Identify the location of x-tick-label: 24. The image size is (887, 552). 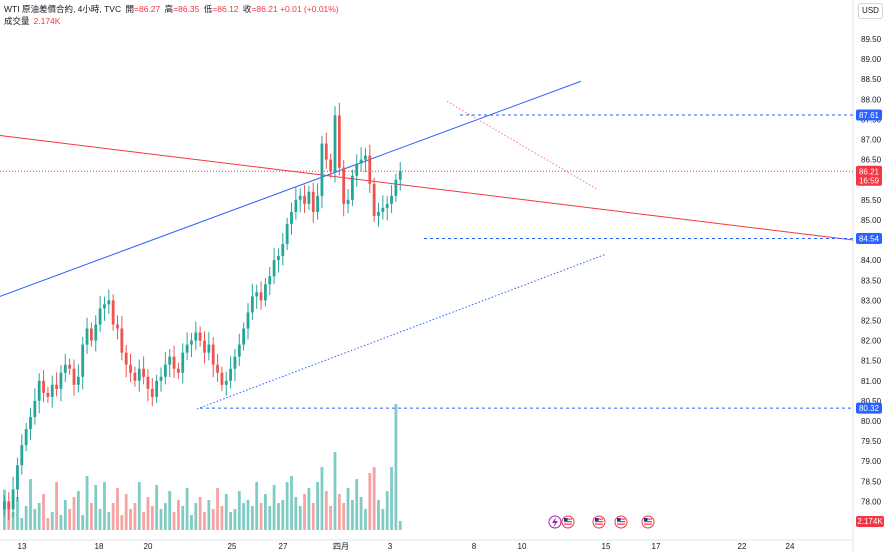
(790, 546).